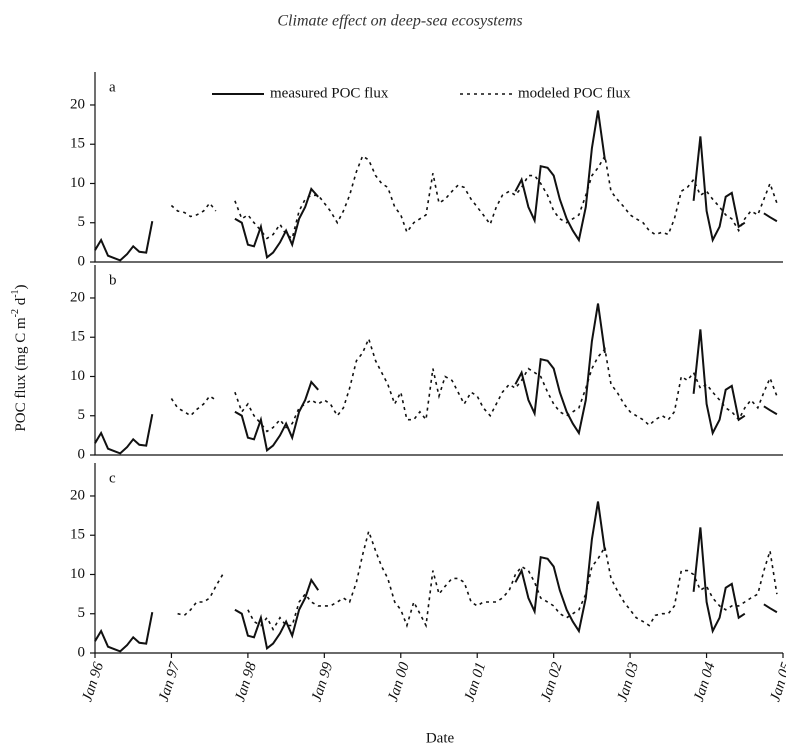 Image resolution: width=786 pixels, height=749 pixels. What do you see at coordinates (21, 303) in the screenshot?
I see `y-label-part: d` at bounding box center [21, 303].